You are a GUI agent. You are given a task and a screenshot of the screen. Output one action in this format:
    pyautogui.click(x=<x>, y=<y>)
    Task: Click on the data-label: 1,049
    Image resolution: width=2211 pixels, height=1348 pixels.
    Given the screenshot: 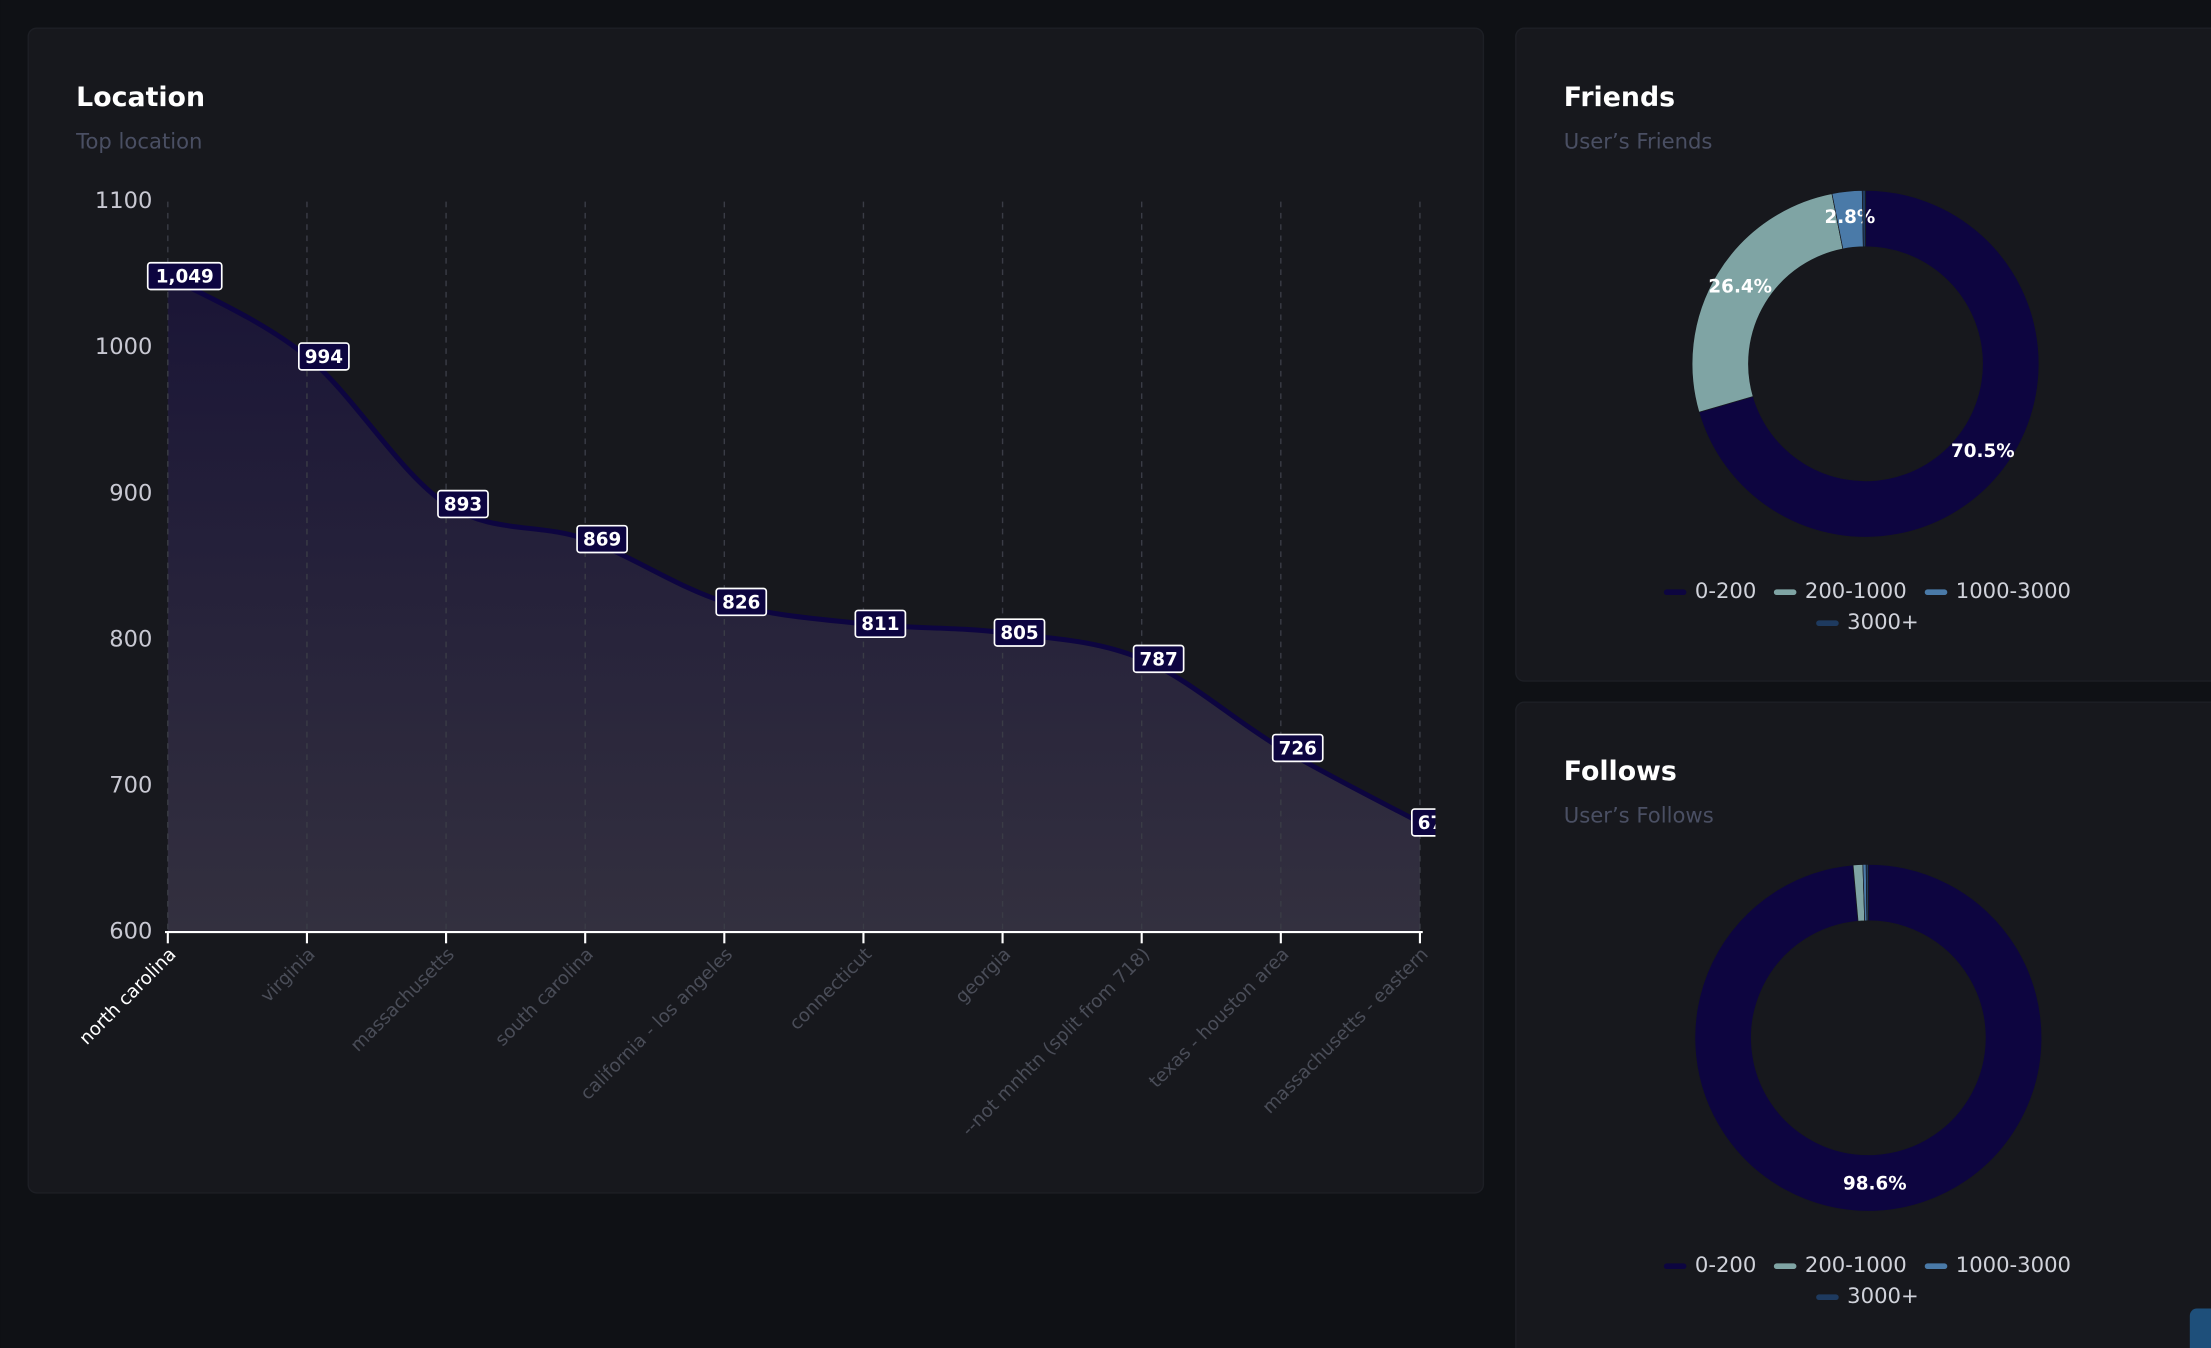 What is the action you would take?
    pyautogui.click(x=185, y=277)
    